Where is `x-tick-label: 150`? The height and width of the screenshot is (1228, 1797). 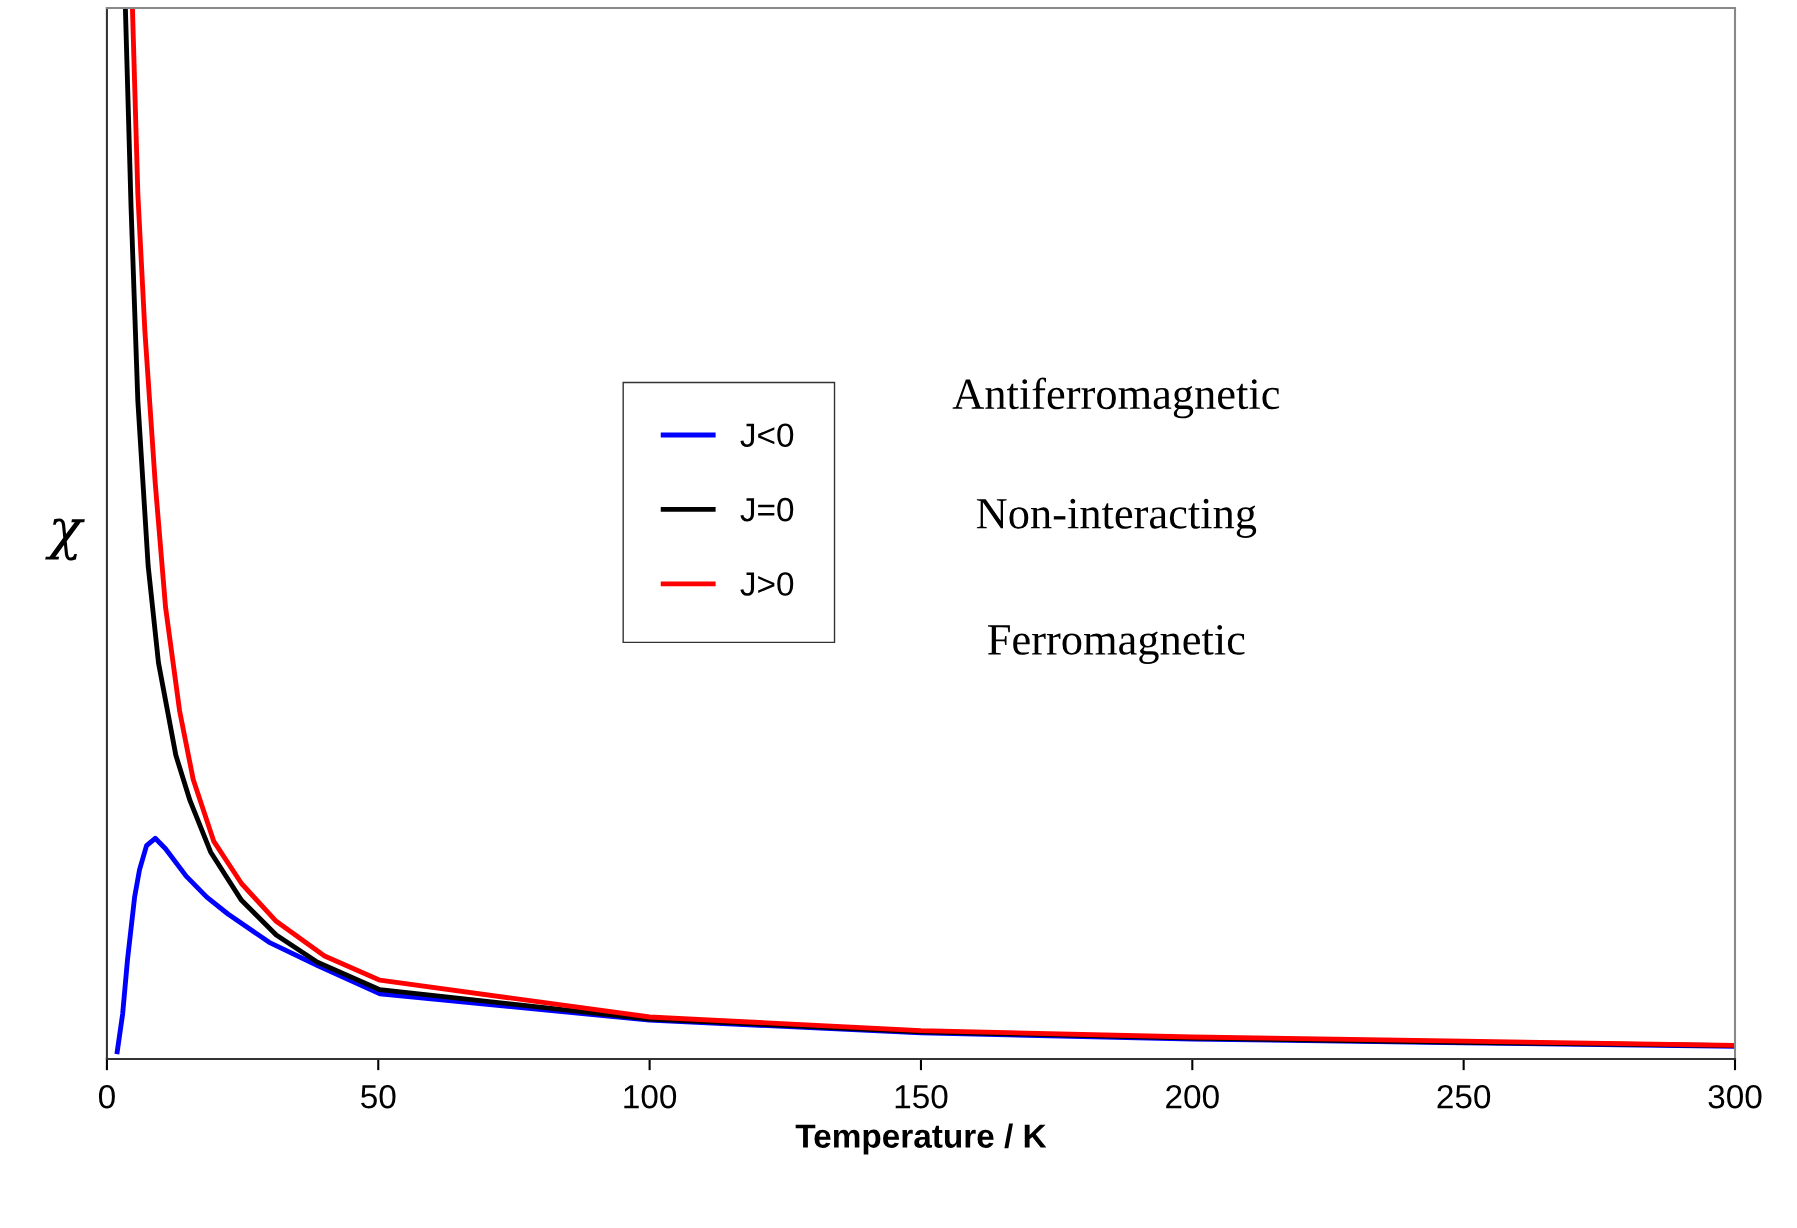
x-tick-label: 150 is located at coordinates (921, 1096).